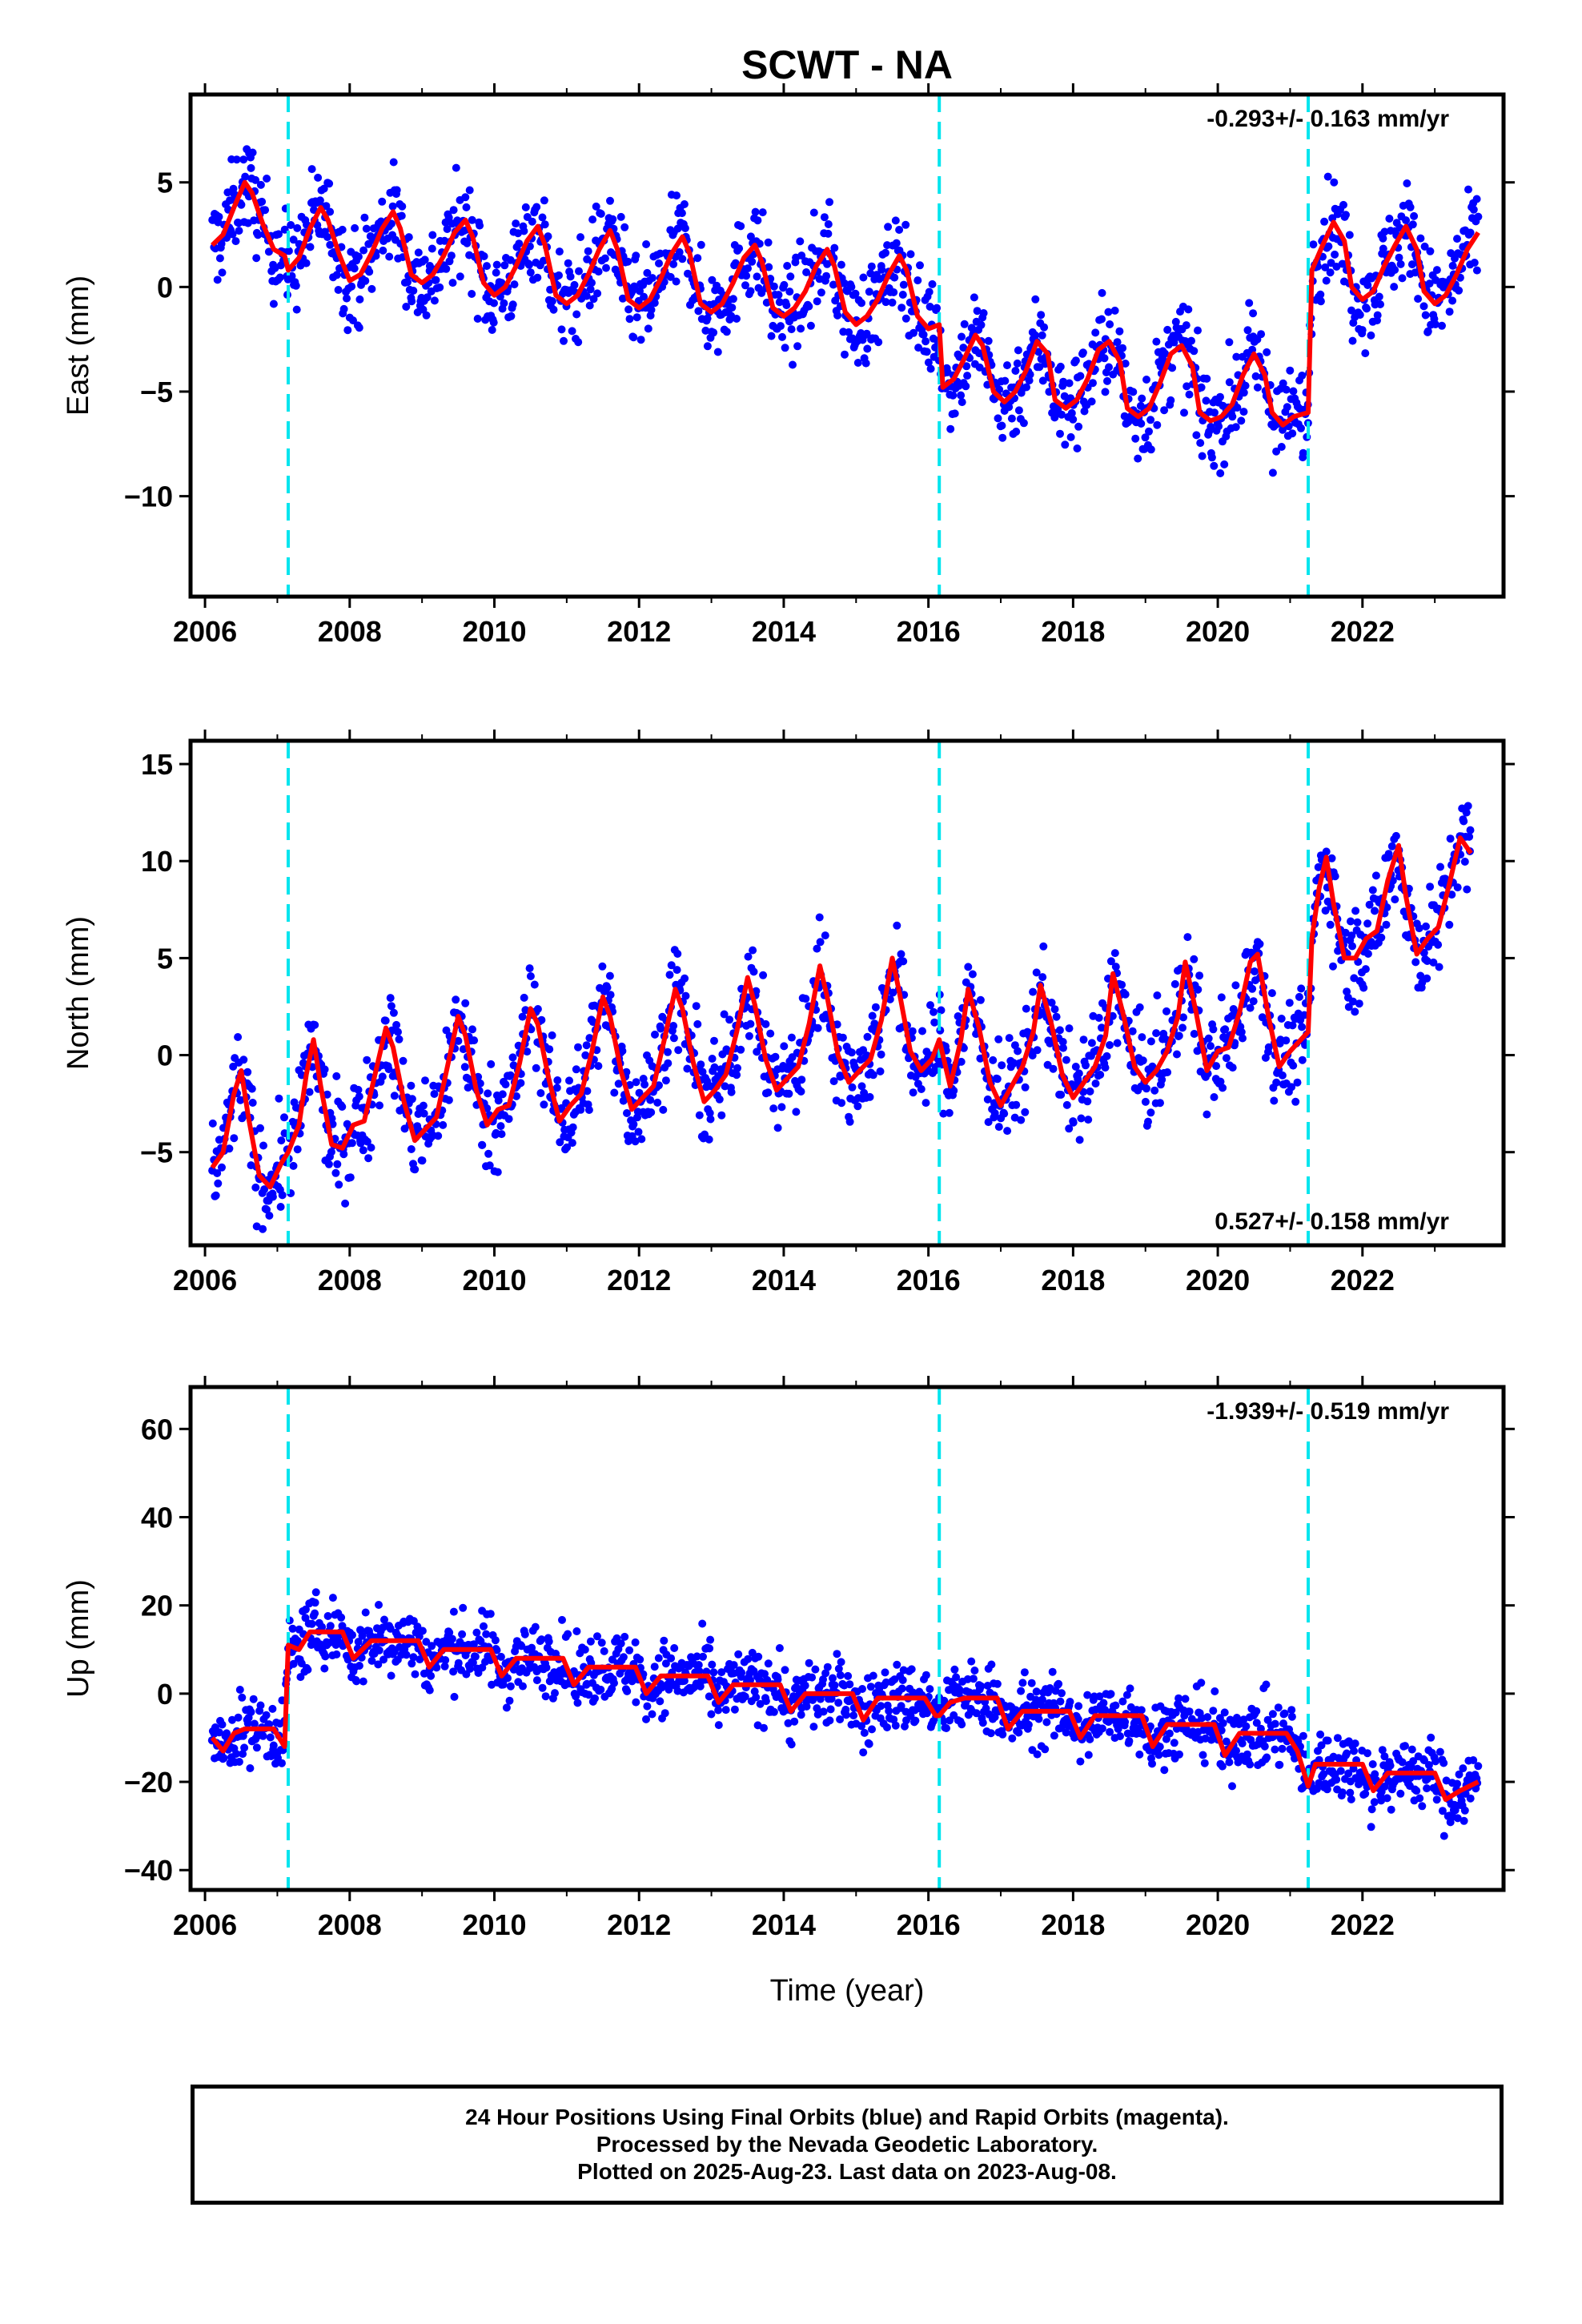 The width and height of the screenshot is (1582, 2324). Describe the element at coordinates (639, 1281) in the screenshot. I see `x-tick-label: 2012` at that location.